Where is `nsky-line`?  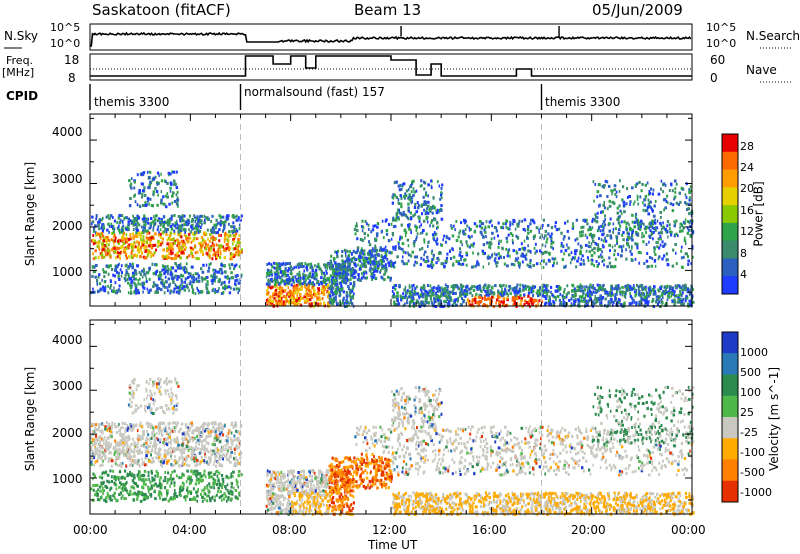
nsky-line is located at coordinates (391, 39).